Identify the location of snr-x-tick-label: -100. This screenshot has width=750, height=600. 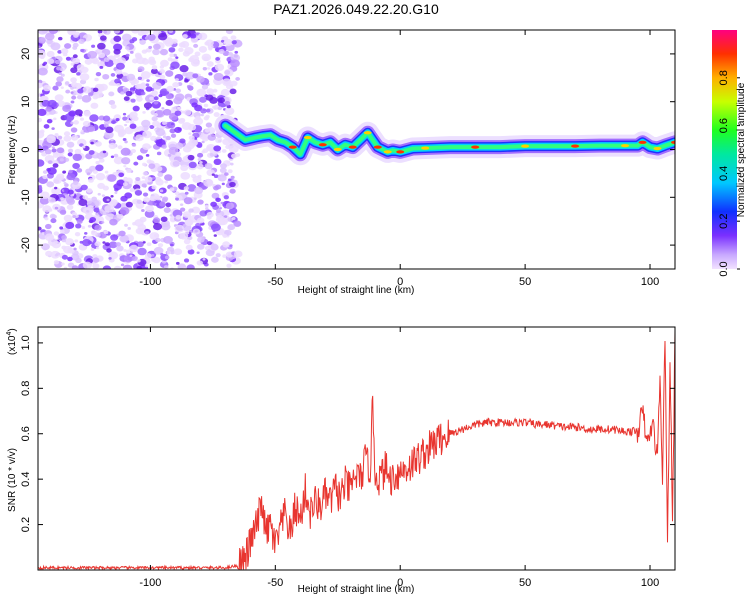
(150, 583).